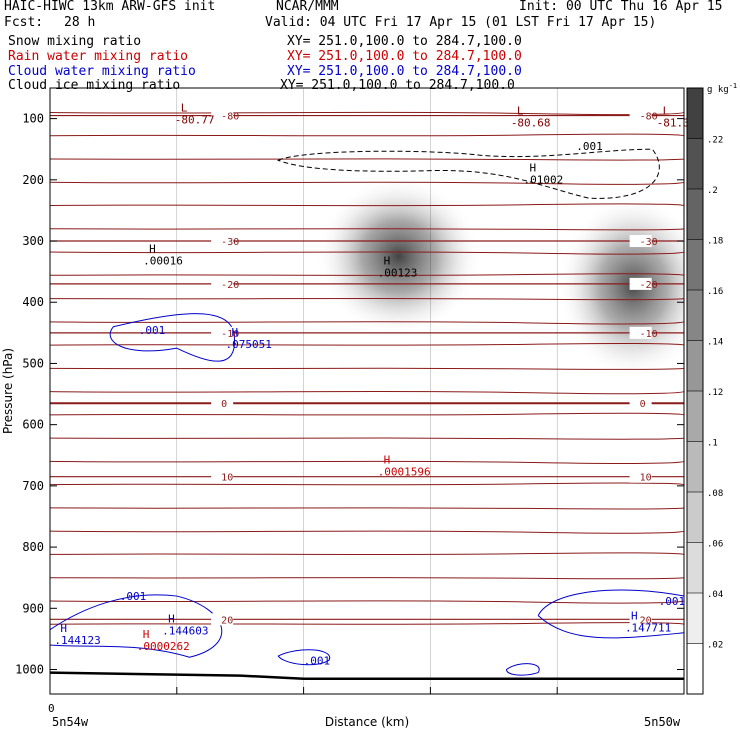 This screenshot has width=740, height=740. Describe the element at coordinates (500, 277) in the screenshot. I see `snow-shading-layer` at that location.